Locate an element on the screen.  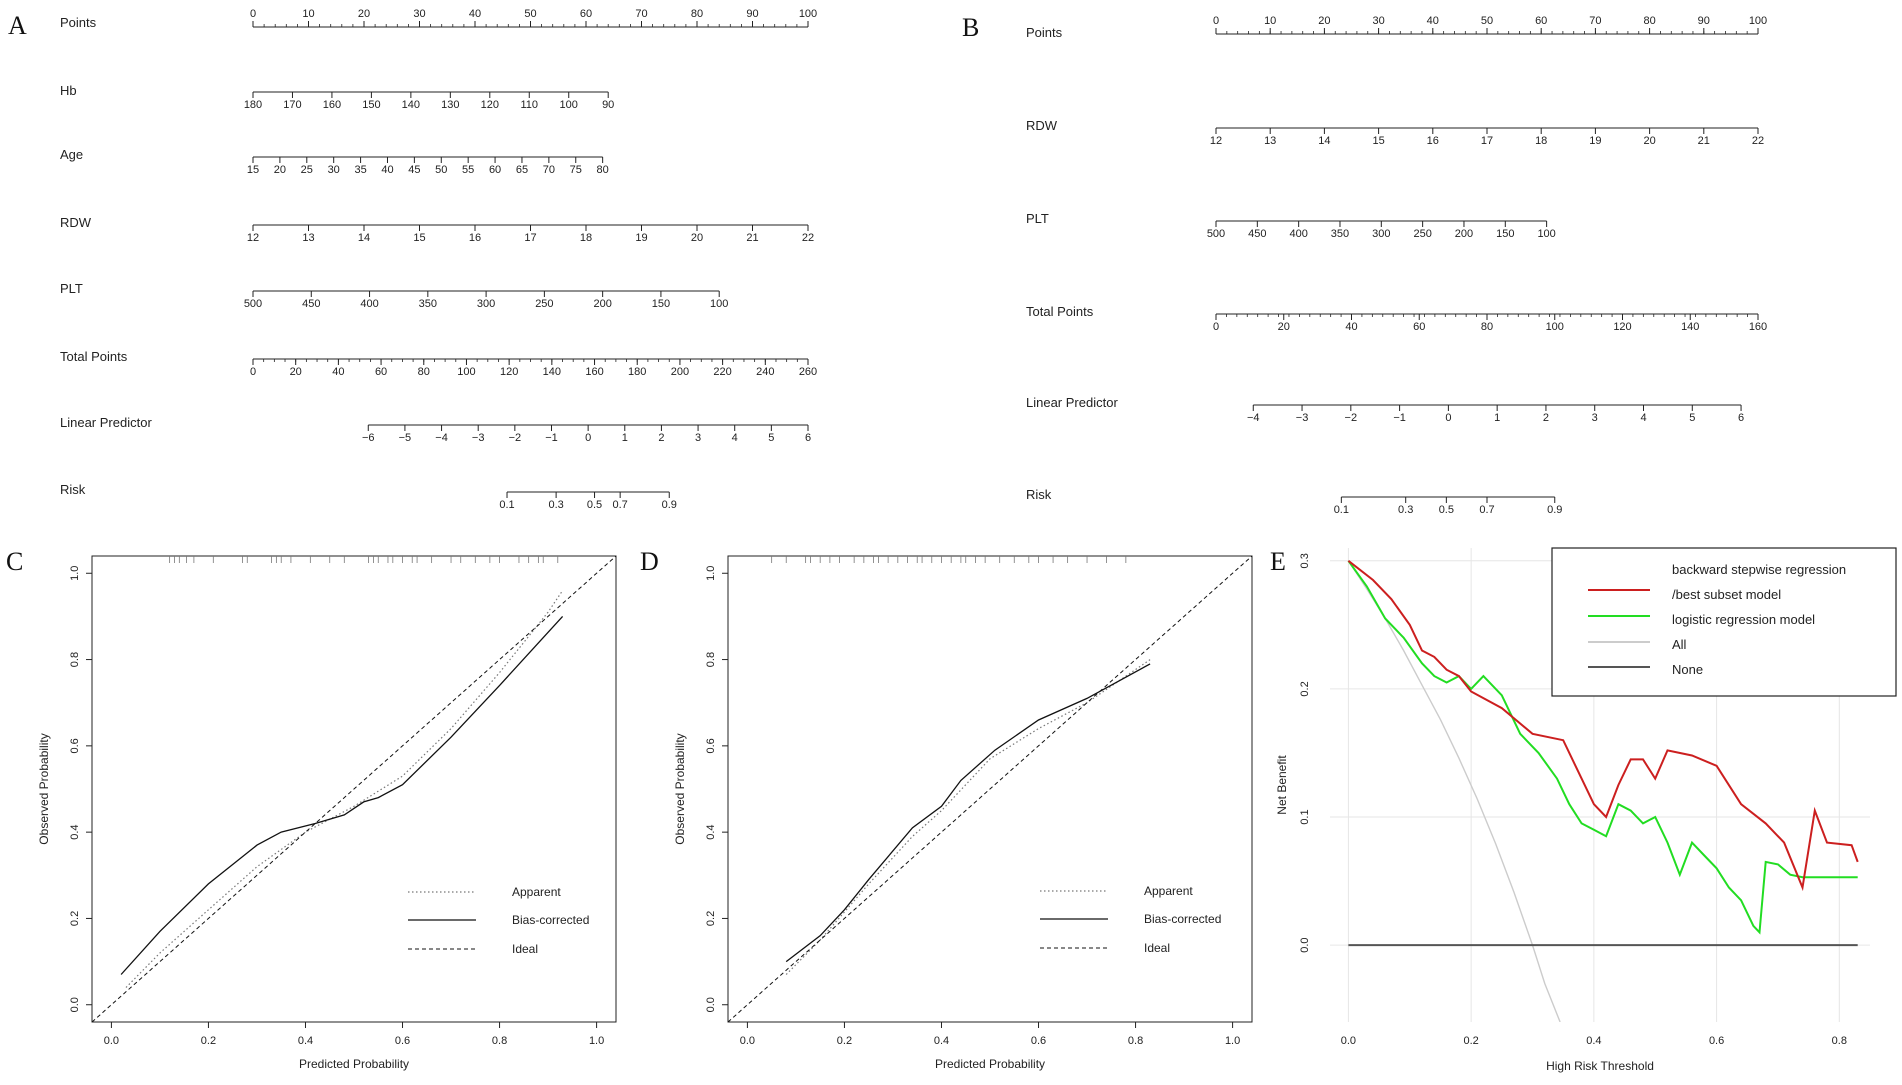
tick-label-age: 45 is located at coordinates (414, 170).